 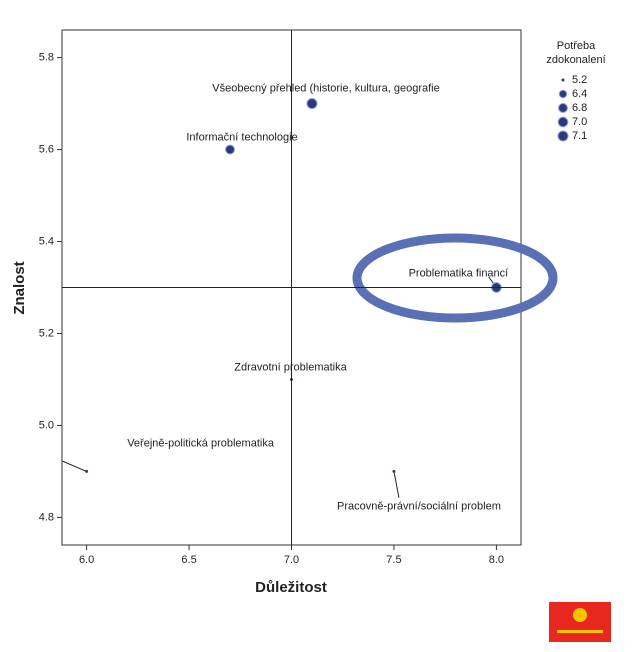 What do you see at coordinates (419, 506) in the screenshot?
I see `point-label: Pracovně-právní/sociální problem` at bounding box center [419, 506].